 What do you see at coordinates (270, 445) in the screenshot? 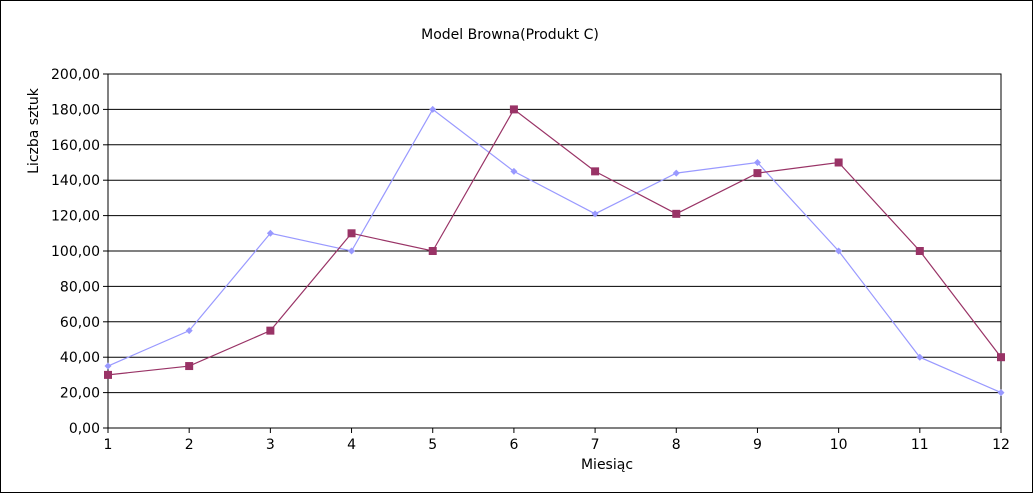
I see `x-tick-label: 3` at bounding box center [270, 445].